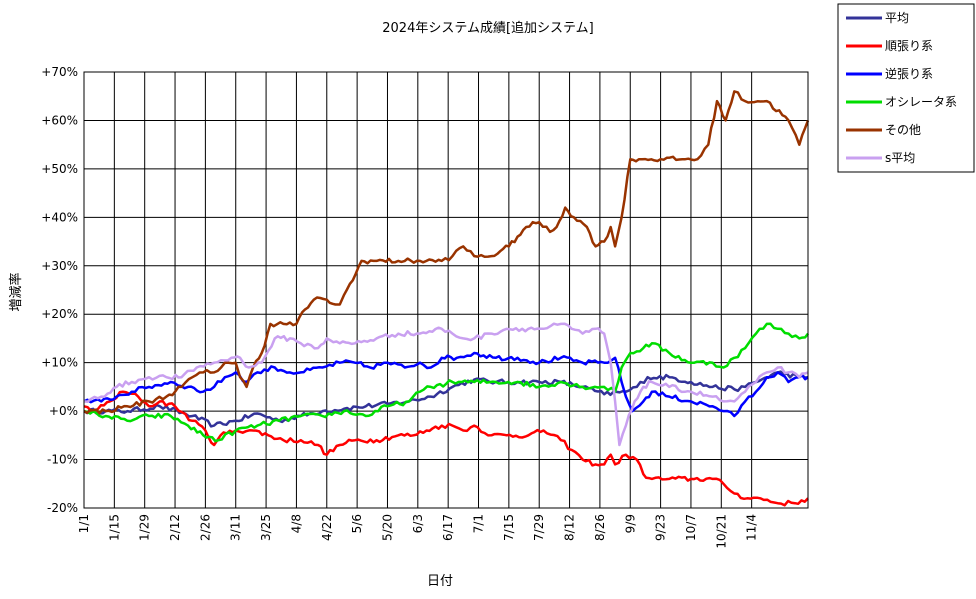 This screenshot has width=976, height=599. I want to click on y-tick-label: -20%, so click(62, 508).